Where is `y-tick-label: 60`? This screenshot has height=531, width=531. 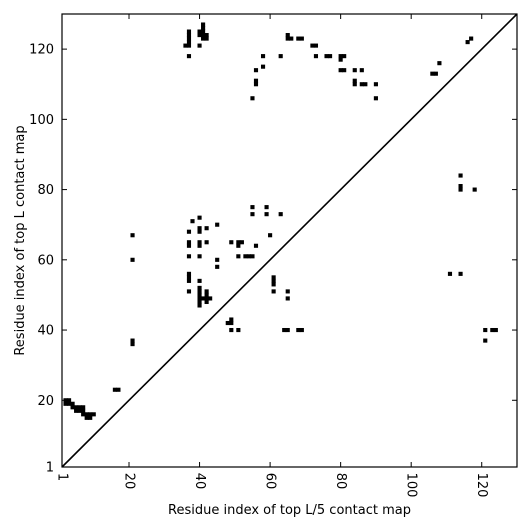 y-tick-label: 60 is located at coordinates (45, 260).